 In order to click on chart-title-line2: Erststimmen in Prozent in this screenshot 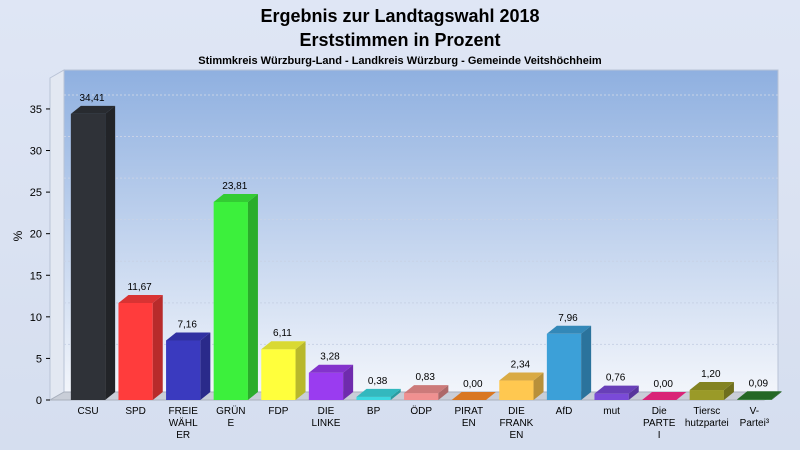, I will do `click(399, 40)`.